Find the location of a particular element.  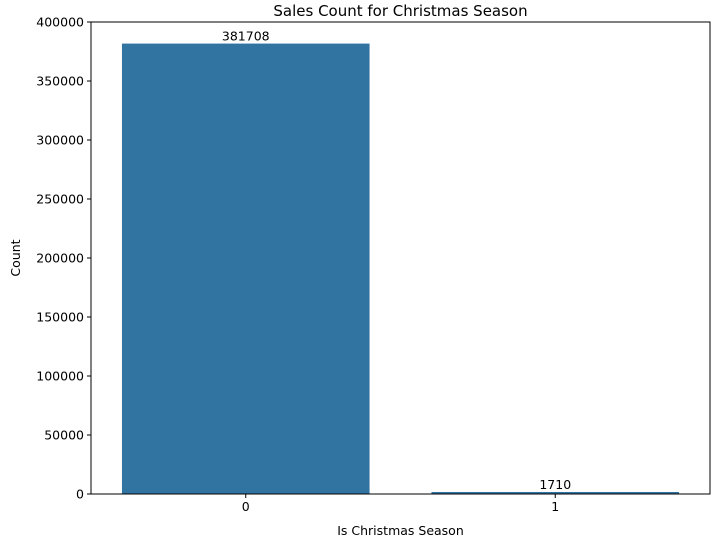

y-tick-label: 150000 is located at coordinates (60, 317).